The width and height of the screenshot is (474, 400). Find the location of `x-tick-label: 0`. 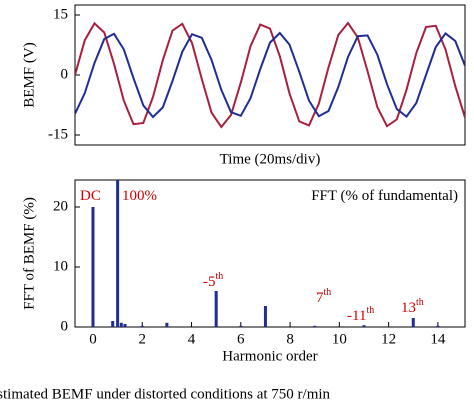

x-tick-label: 0 is located at coordinates (93, 339).